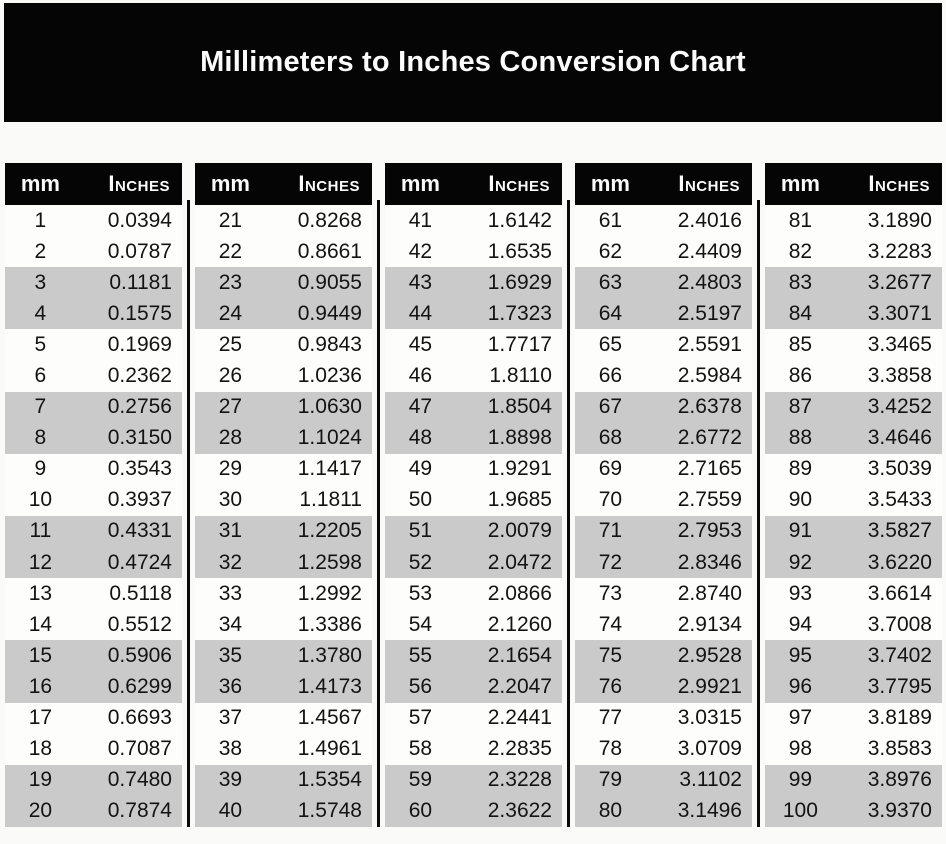 This screenshot has height=844, width=946. What do you see at coordinates (473, 220) in the screenshot?
I see `table-row: 41 1.6142` at bounding box center [473, 220].